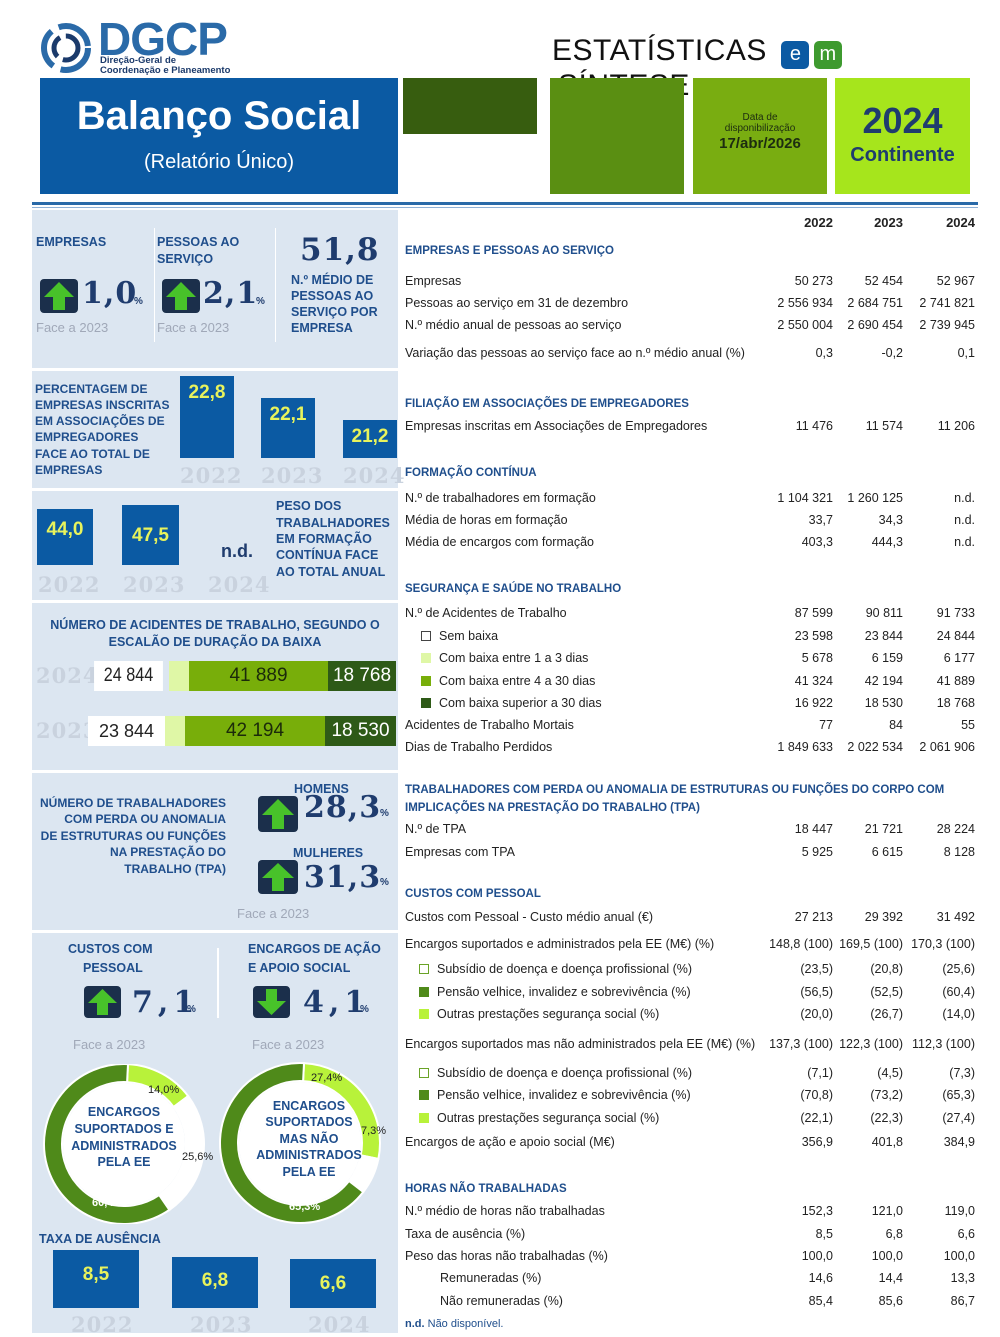 The image size is (1000, 1337). Describe the element at coordinates (520, 703) in the screenshot. I see `row-label: Com baixa superior a 30 dias` at that location.